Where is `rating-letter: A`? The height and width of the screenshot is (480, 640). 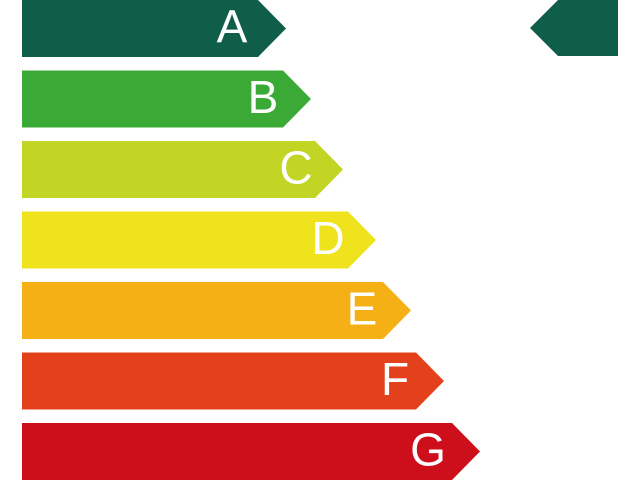
rating-letter: A is located at coordinates (232, 27).